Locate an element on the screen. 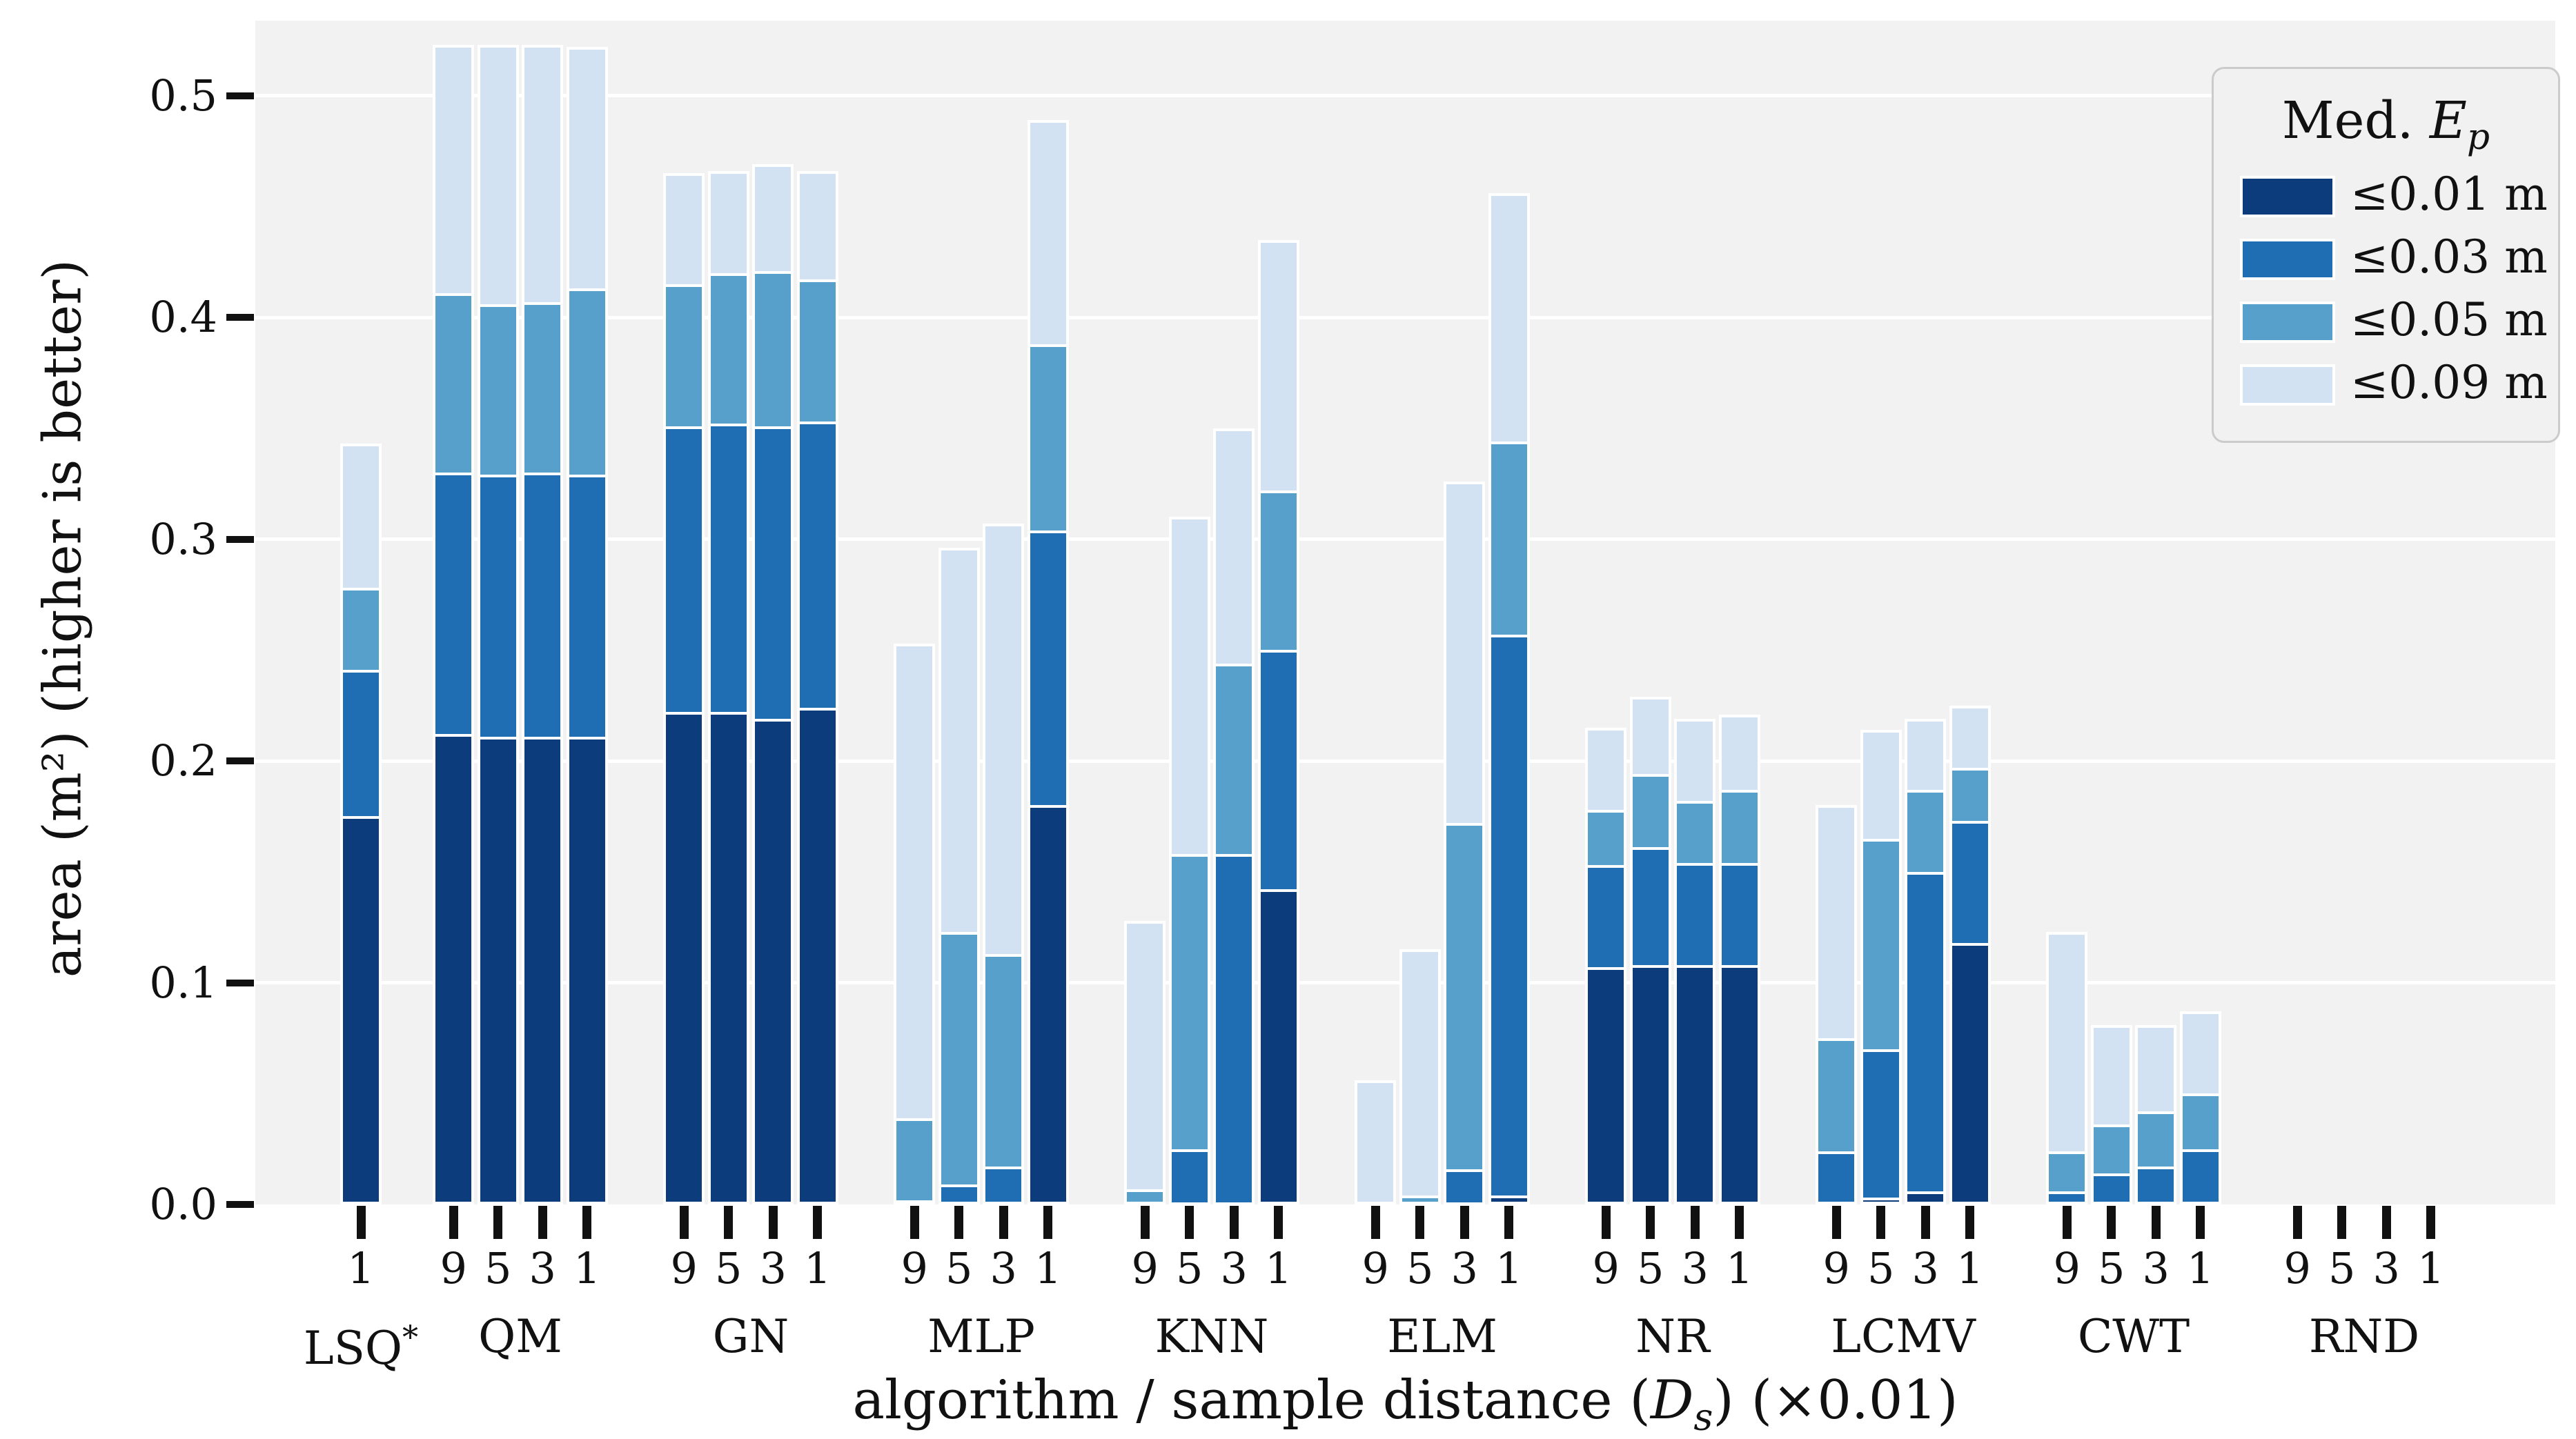 This screenshot has height=1439, width=2576. y-tick-label: 0.5 is located at coordinates (183, 95).